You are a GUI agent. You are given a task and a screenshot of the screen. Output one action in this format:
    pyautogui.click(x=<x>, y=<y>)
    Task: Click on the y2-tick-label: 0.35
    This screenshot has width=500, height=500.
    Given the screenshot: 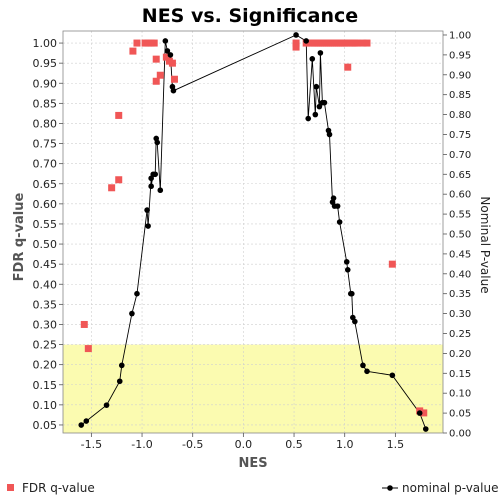 What is the action you would take?
    pyautogui.click(x=460, y=294)
    